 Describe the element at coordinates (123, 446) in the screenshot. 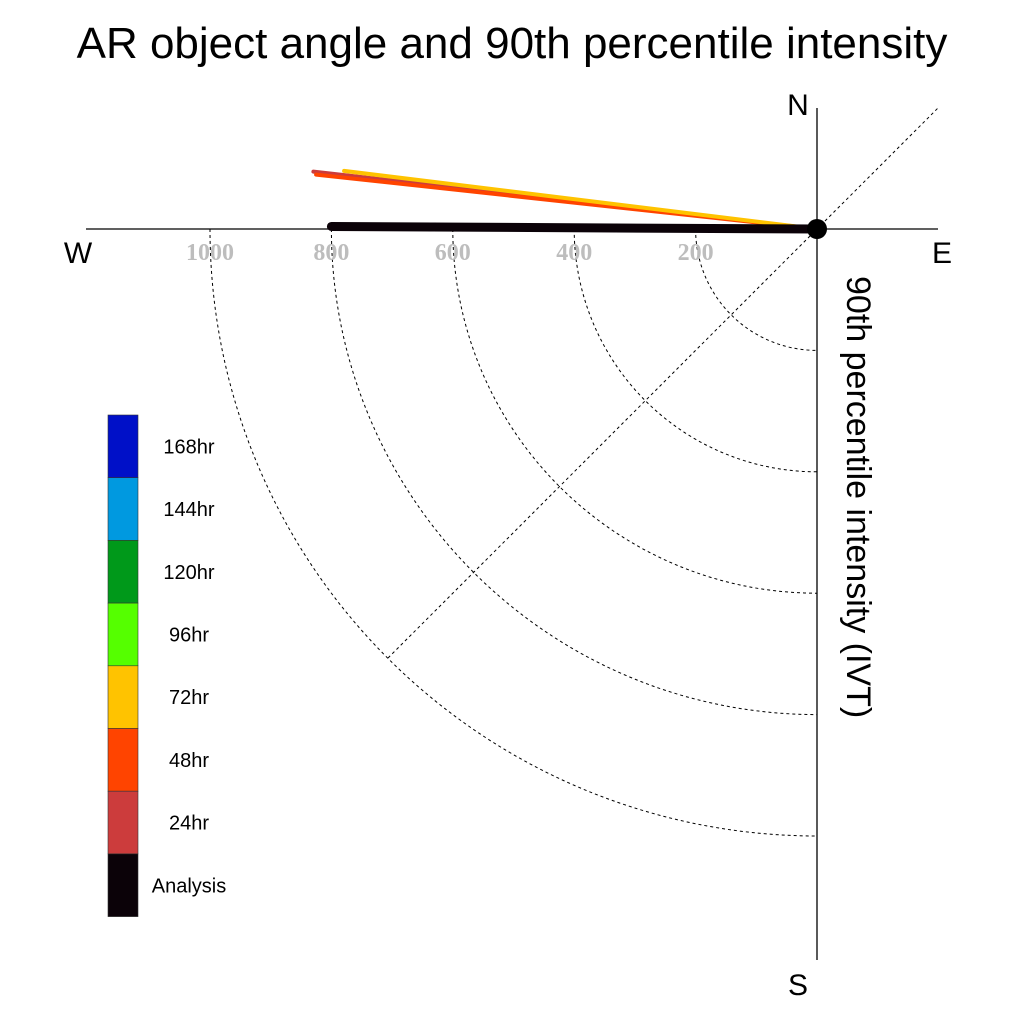

I see `legend-swatch-168hr` at that location.